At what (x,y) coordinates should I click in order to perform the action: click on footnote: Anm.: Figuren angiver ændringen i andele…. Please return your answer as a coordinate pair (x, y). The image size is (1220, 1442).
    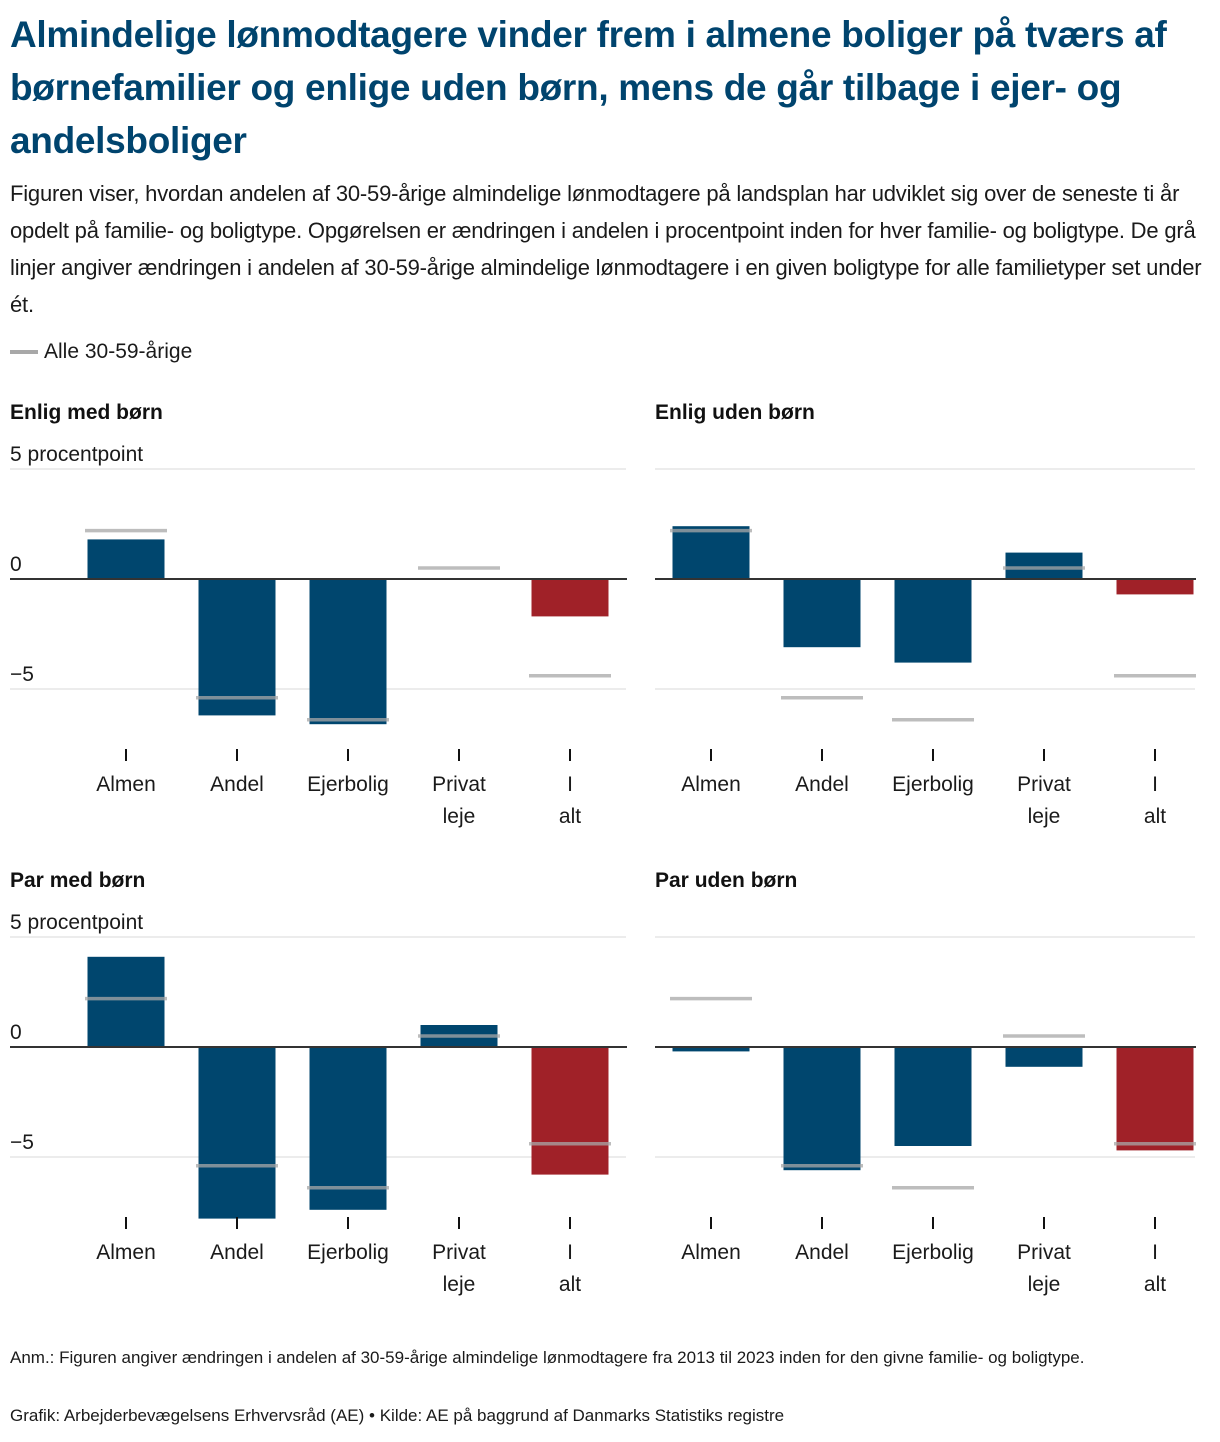
    Looking at the image, I should click on (547, 1357).